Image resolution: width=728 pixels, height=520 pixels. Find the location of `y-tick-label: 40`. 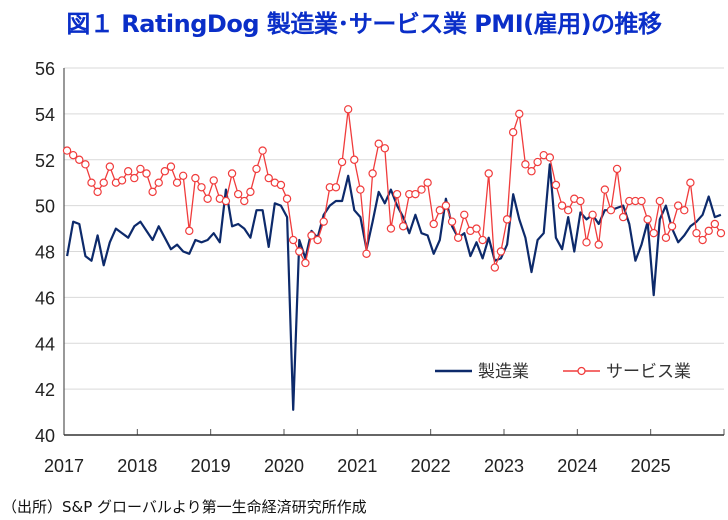

y-tick-label: 40 is located at coordinates (45, 436).